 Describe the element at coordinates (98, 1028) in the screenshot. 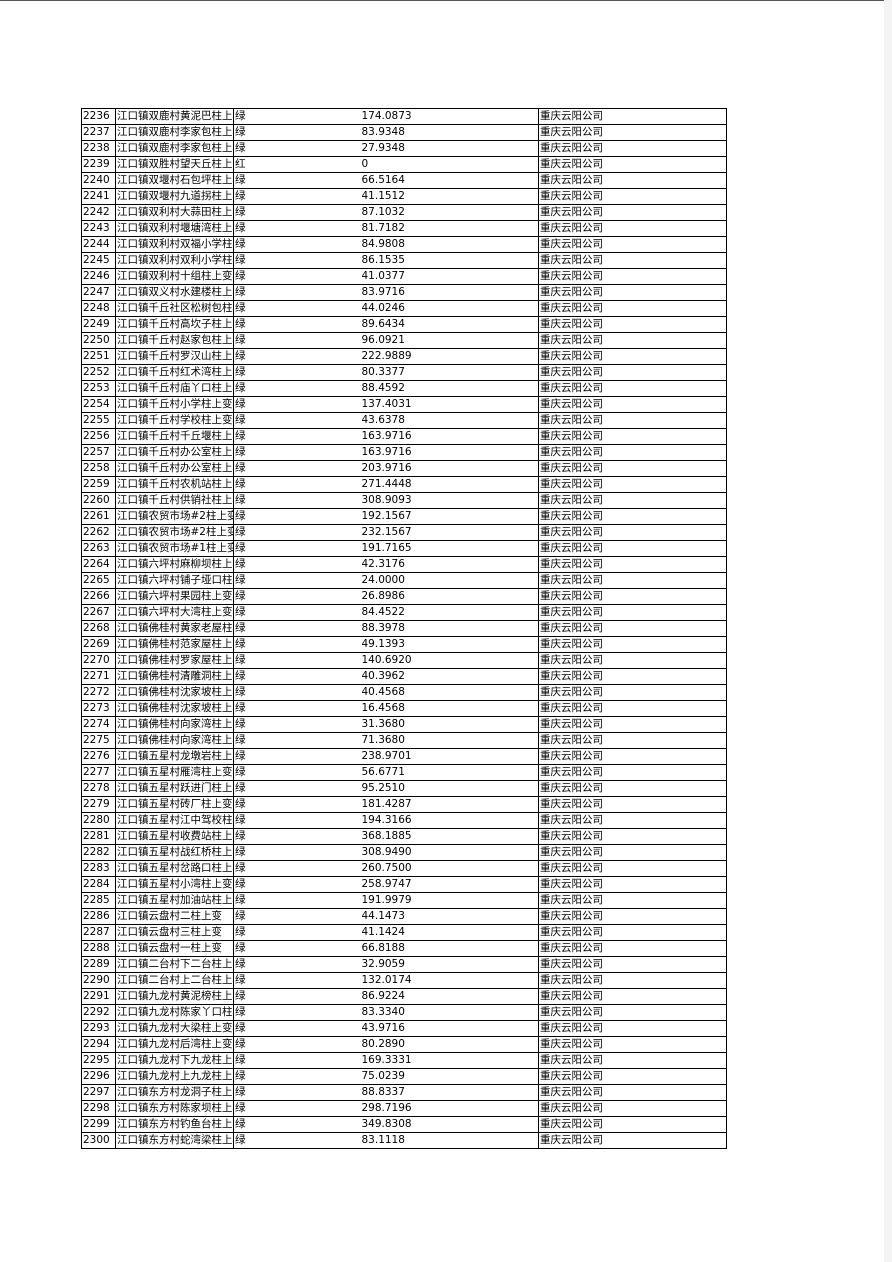

I see `row-id: 2293` at that location.